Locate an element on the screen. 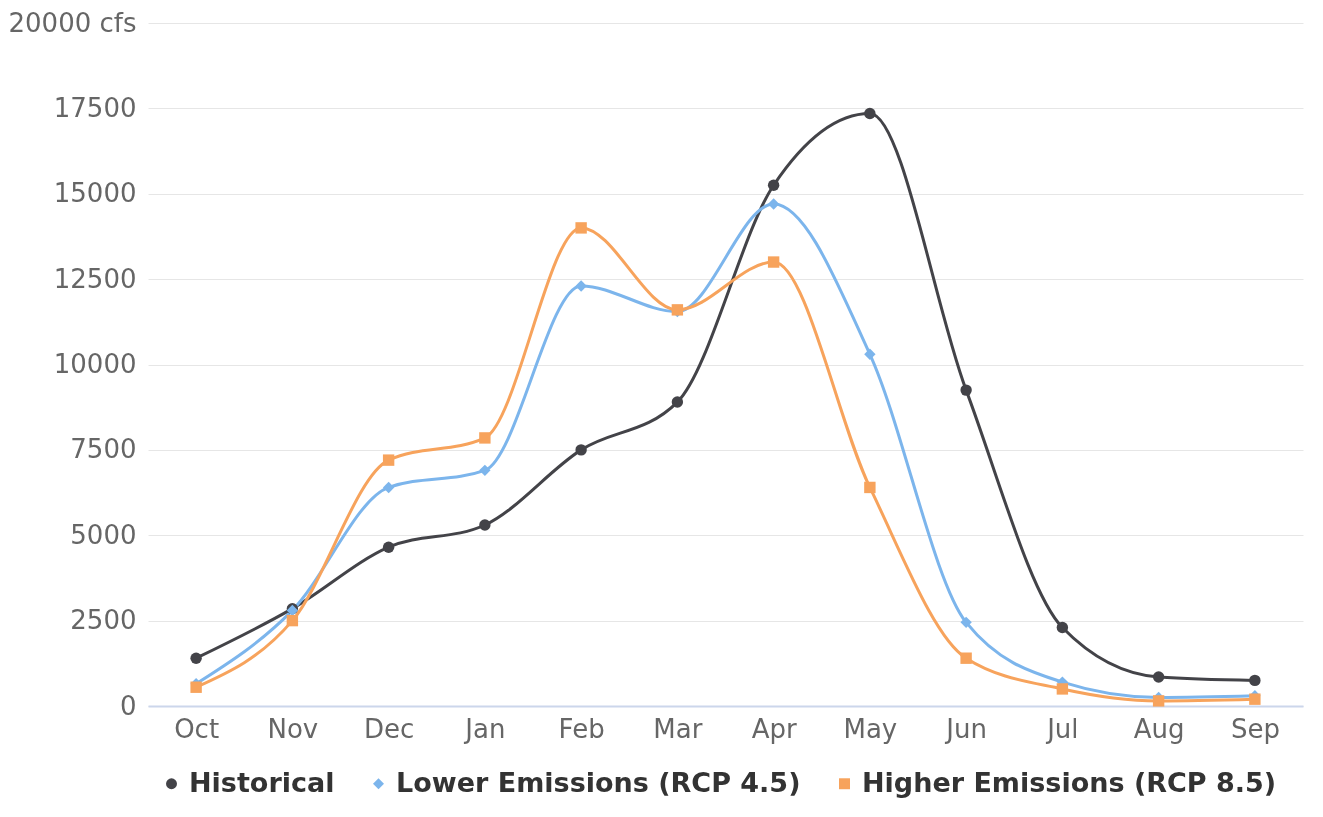 This screenshot has height=817, width=1323. x-tick-label: Jun is located at coordinates (965, 728).